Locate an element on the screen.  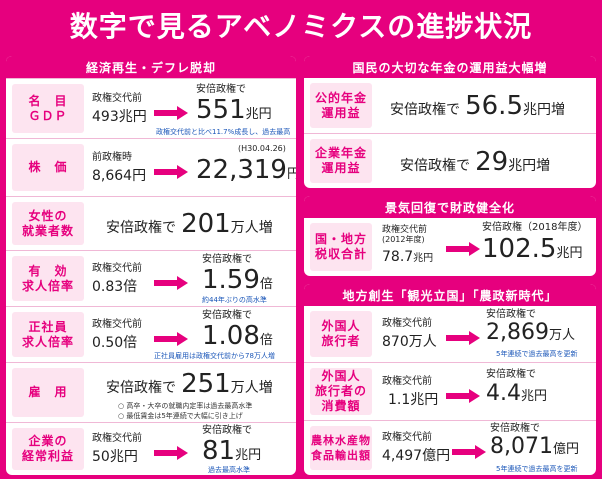
row-tourist-spending: 外国人 旅行者の 消費額 政権交代前 1.1兆円 安倍政権で 4.4兆円 is located at coordinates (450, 391).